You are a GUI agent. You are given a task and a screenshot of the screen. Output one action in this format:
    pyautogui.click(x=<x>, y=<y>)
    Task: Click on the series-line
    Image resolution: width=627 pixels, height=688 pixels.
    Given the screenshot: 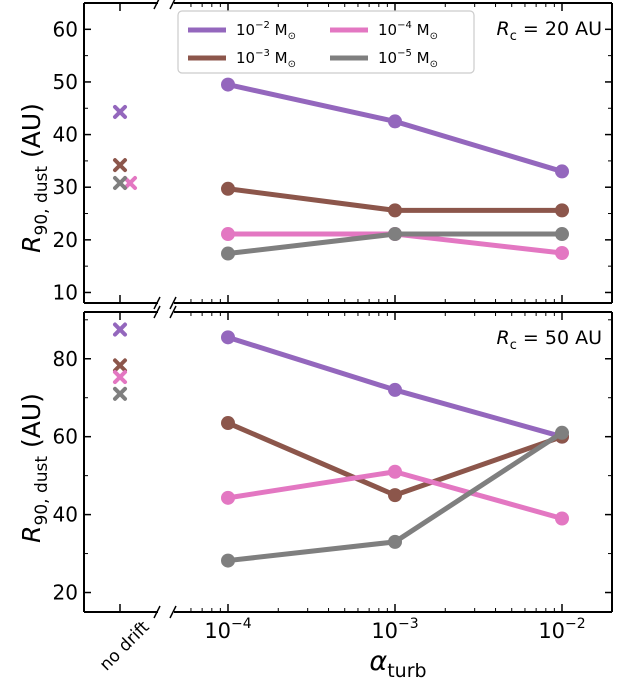 What is the action you would take?
    pyautogui.click(x=395, y=459)
    